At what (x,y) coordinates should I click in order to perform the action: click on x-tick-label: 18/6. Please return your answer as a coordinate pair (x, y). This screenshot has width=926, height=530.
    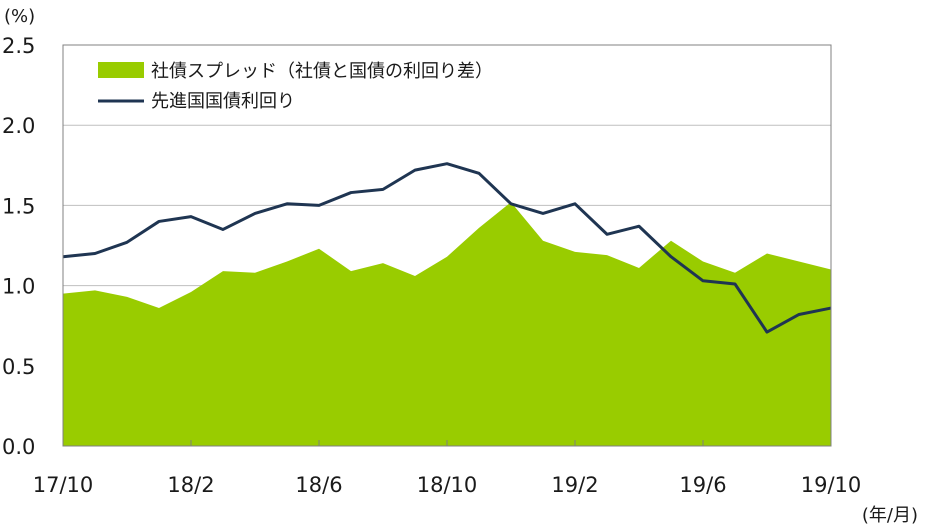
    Looking at the image, I should click on (318, 485).